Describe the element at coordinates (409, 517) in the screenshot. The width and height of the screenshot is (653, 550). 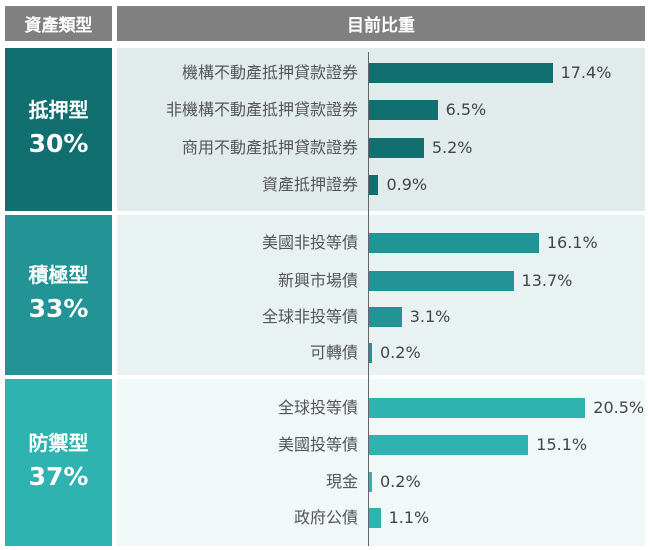
I see `bar-value-label: 1.1%` at that location.